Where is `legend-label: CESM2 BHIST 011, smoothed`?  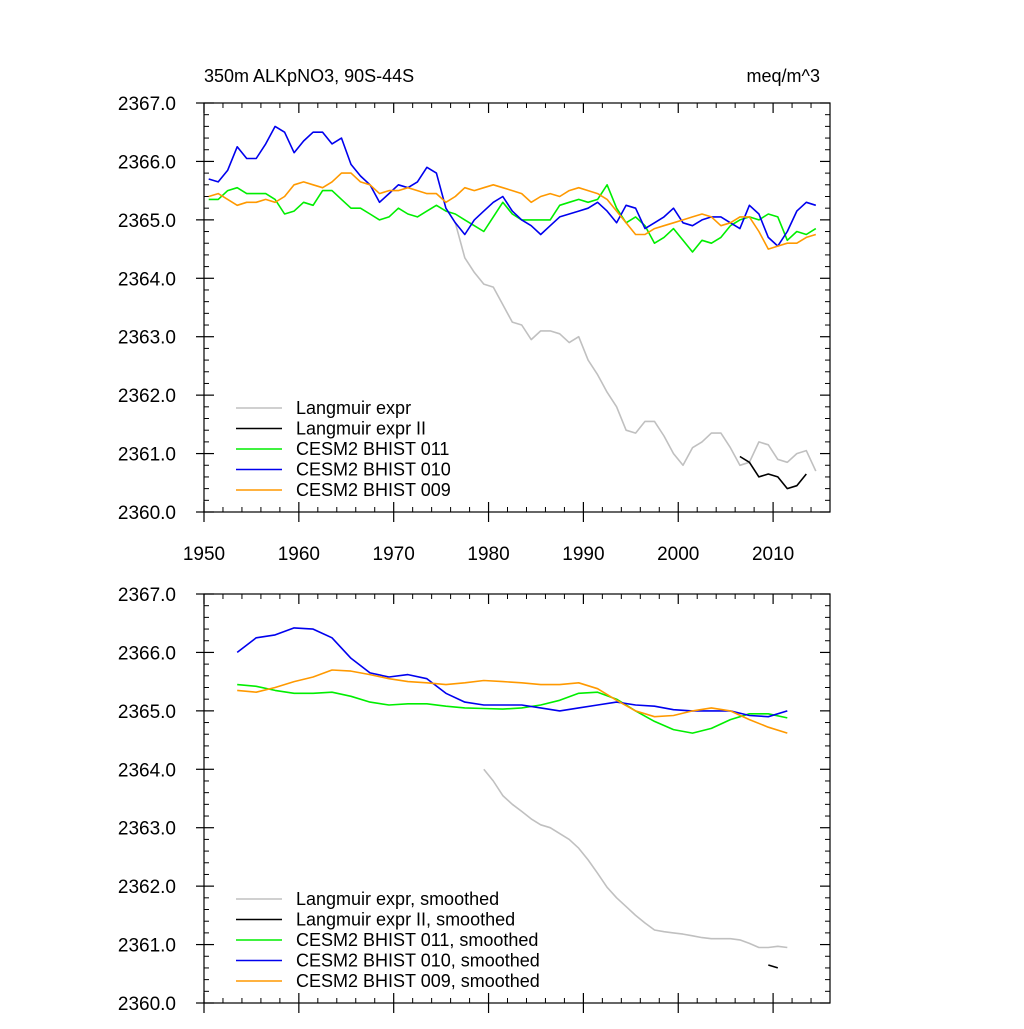
legend-label: CESM2 BHIST 011, smoothed is located at coordinates (417, 940).